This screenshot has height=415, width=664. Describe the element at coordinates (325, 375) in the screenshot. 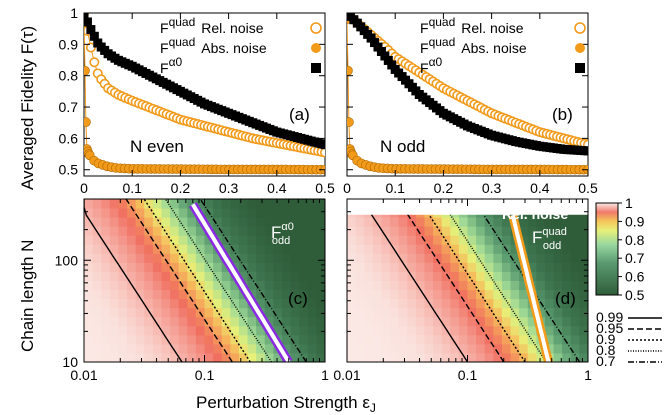

I see `xtick-label: 1` at that location.